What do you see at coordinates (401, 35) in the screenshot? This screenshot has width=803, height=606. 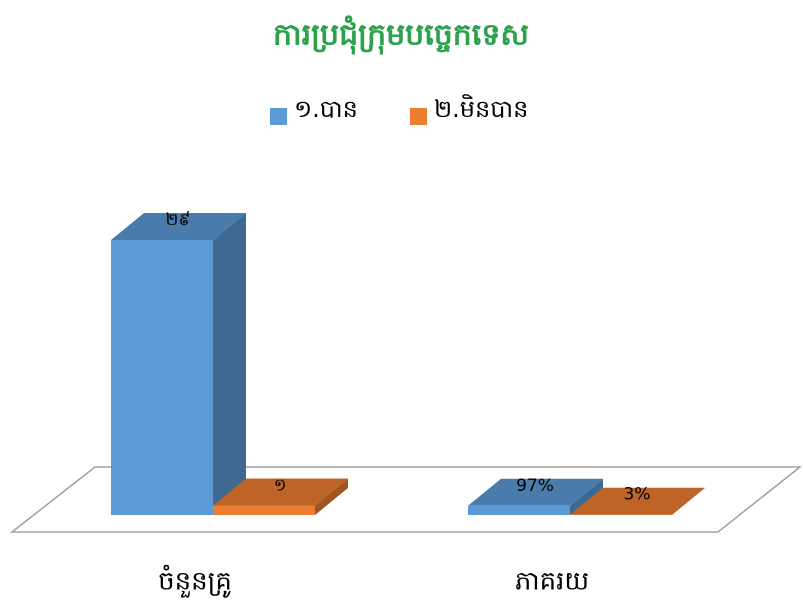 I see `chart-title: ការប្រជុំក្រុមបច្ចេកទេស` at bounding box center [401, 35].